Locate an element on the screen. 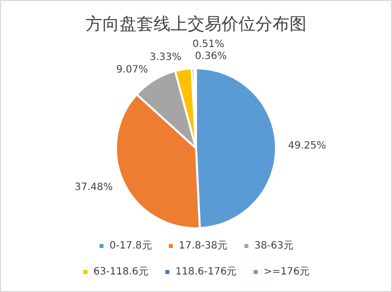 The width and height of the screenshot is (392, 292). data-label: 49.25% is located at coordinates (307, 146).